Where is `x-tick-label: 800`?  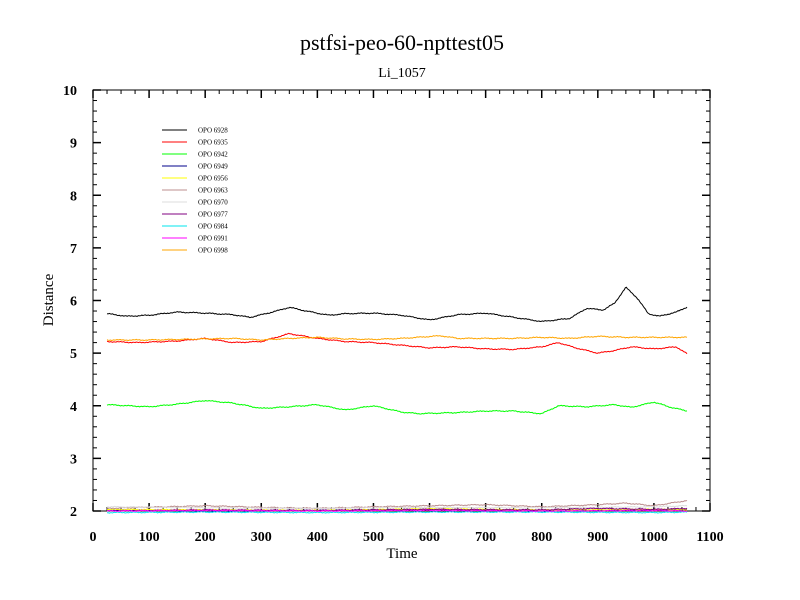
x-tick-label: 800 is located at coordinates (541, 537).